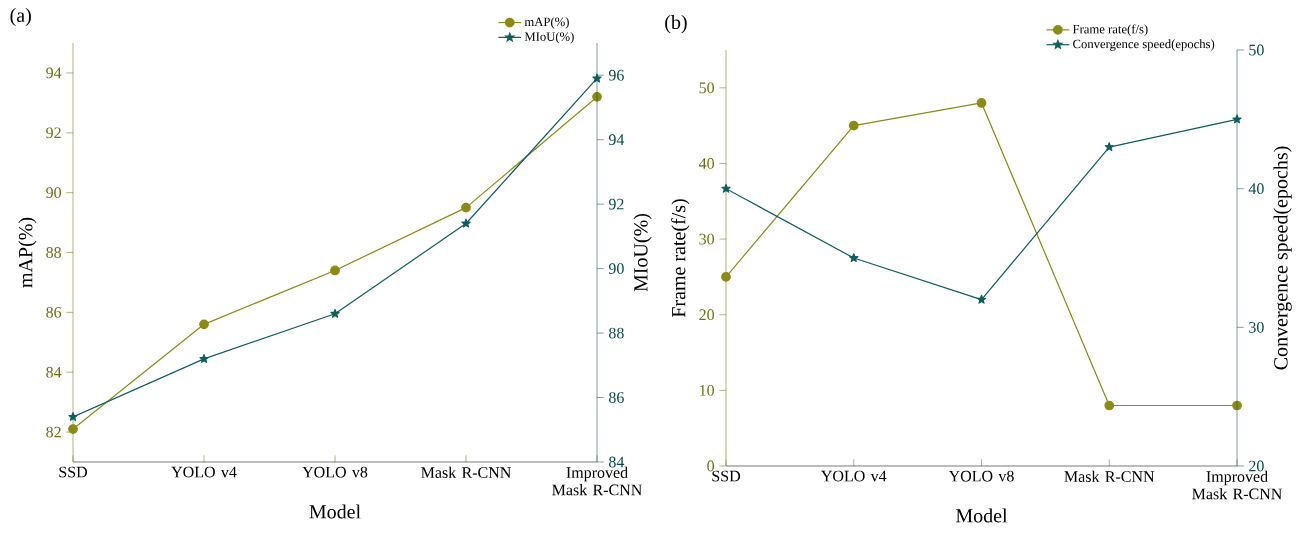  I want to click on y2-tick-label: 40, so click(1256, 189).